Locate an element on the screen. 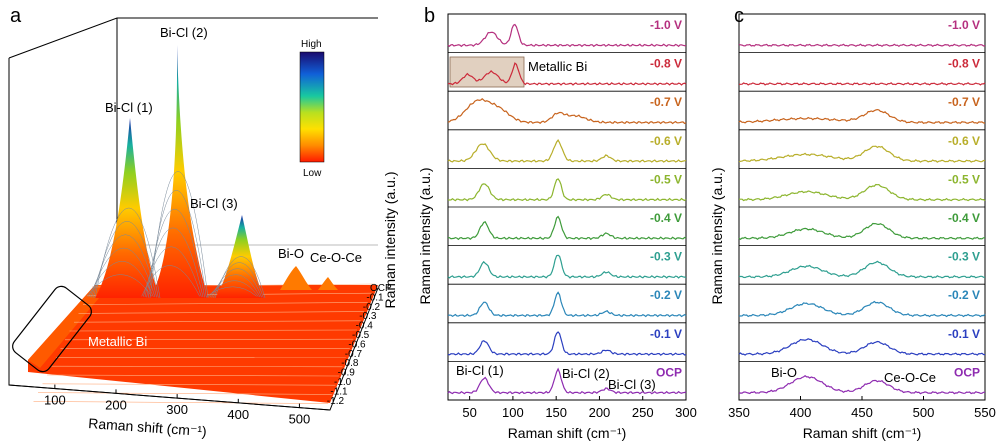 This screenshot has height=445, width=1000. panel-a-letter: a is located at coordinates (16, 16).